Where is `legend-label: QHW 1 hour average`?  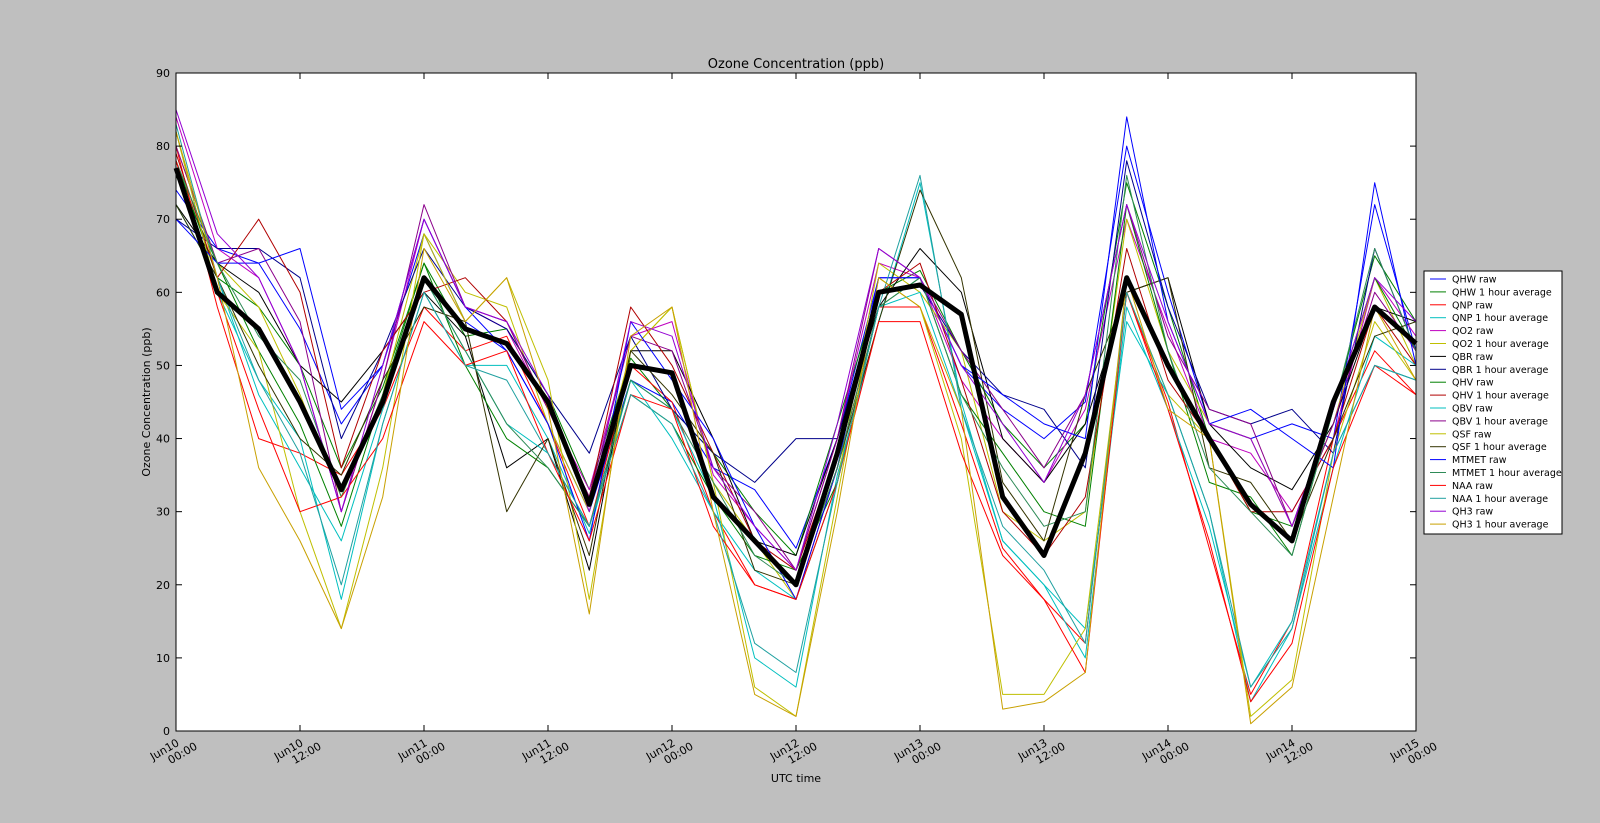 legend-label: QHW 1 hour average is located at coordinates (1502, 292).